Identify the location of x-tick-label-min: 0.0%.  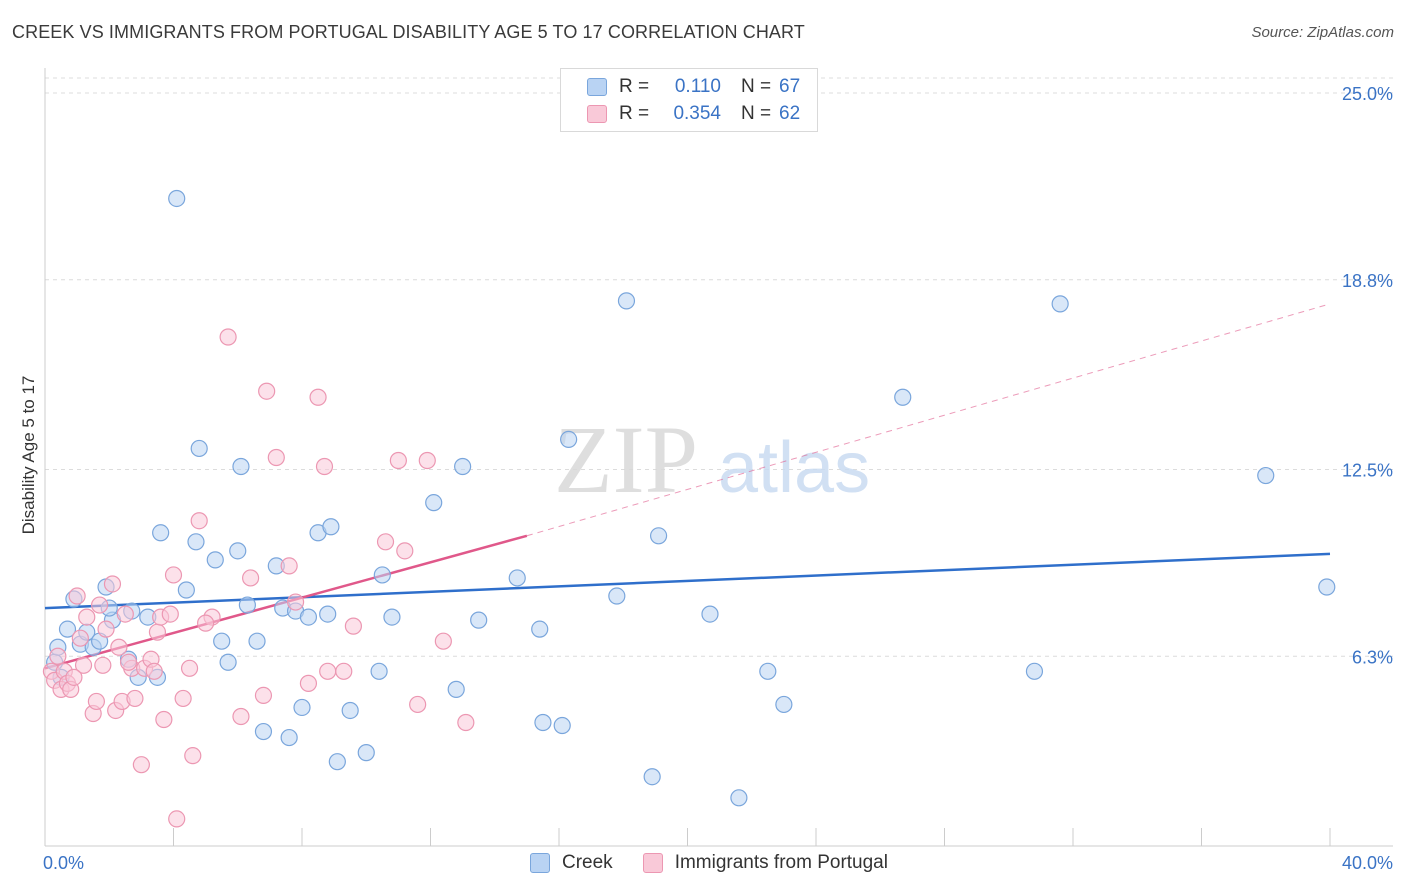
(63, 863).